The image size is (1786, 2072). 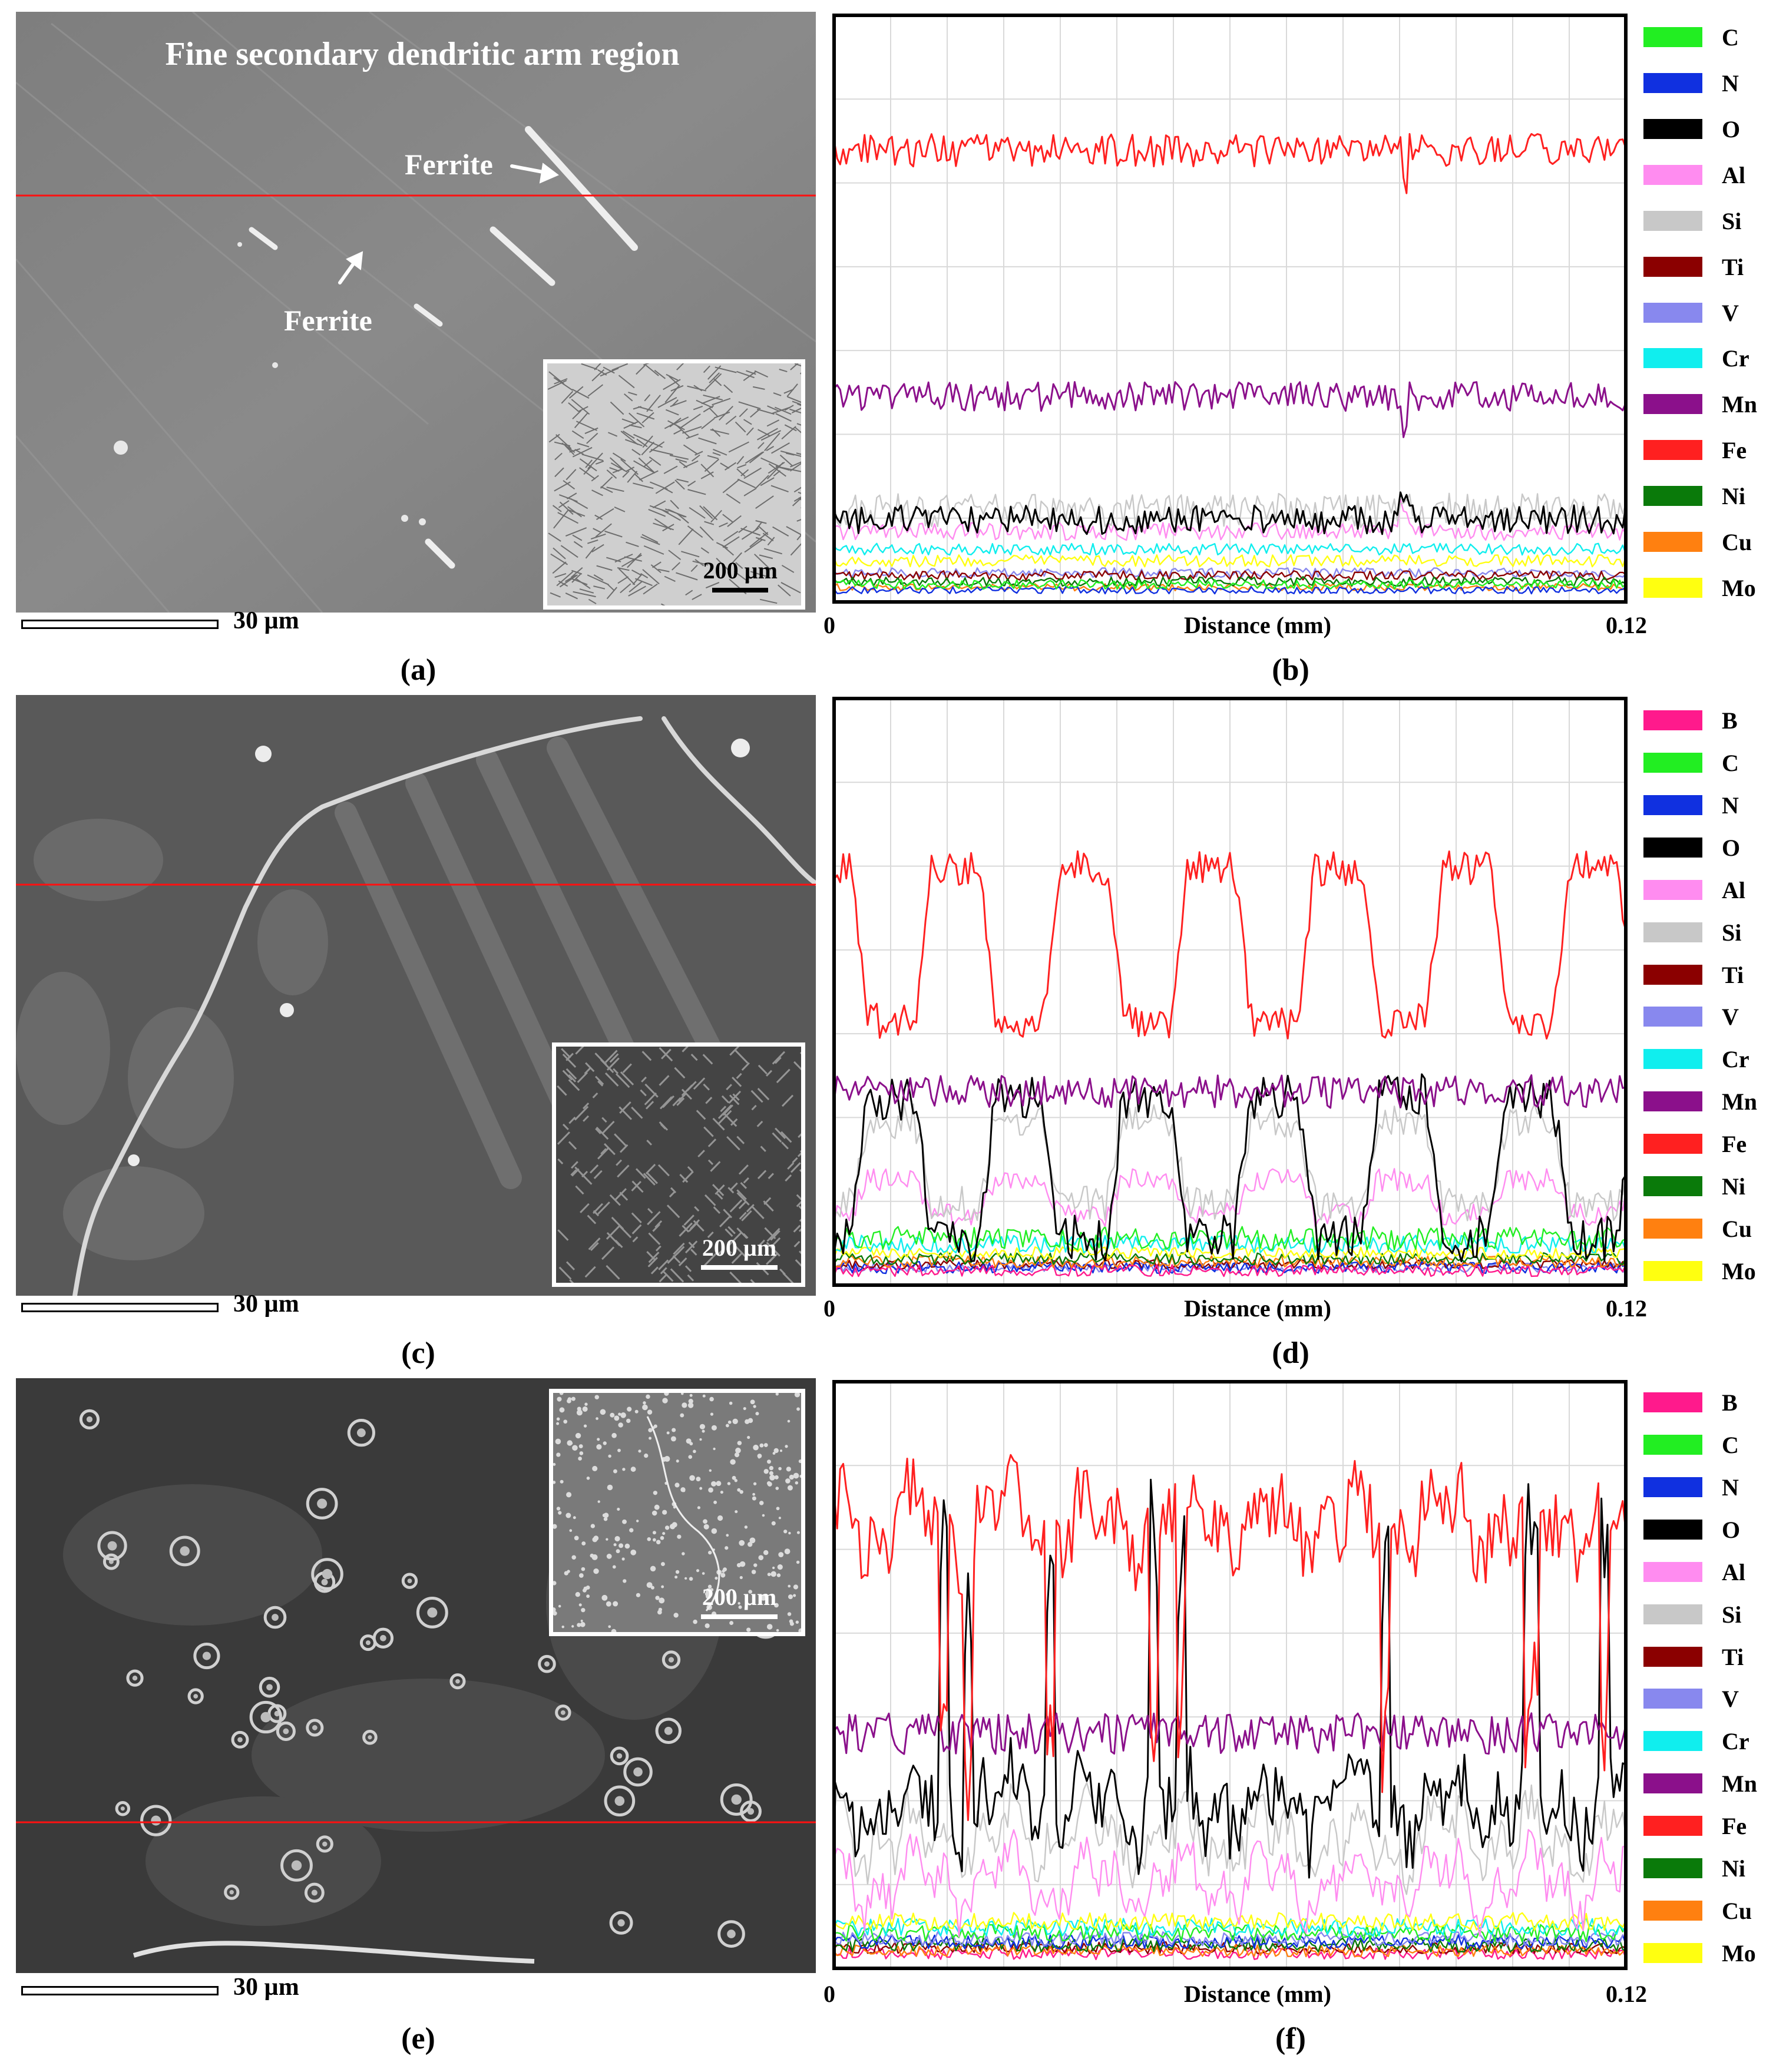 I want to click on scale-label-c: 30 µm, so click(x=266, y=1304).